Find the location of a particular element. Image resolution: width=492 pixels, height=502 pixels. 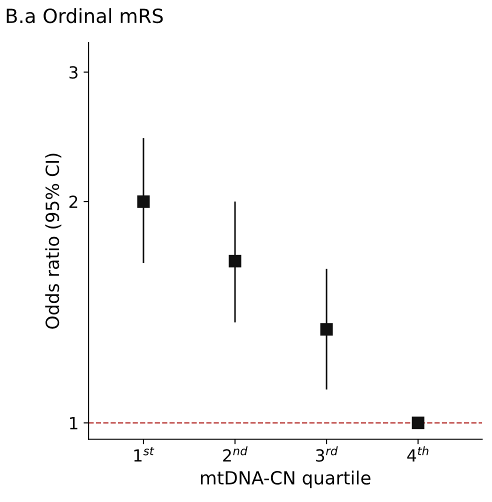

chart-title: B.a Ordinal mRS is located at coordinates (84, 16).